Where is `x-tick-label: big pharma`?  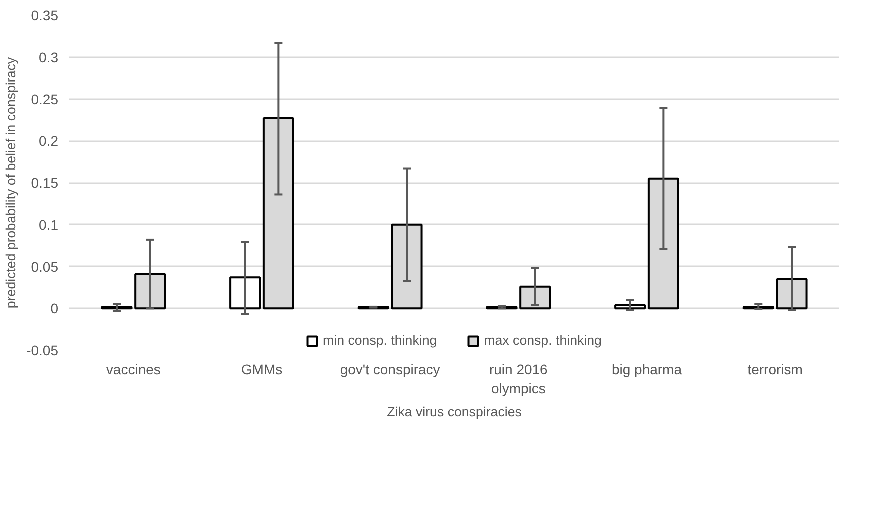 x-tick-label: big pharma is located at coordinates (647, 370).